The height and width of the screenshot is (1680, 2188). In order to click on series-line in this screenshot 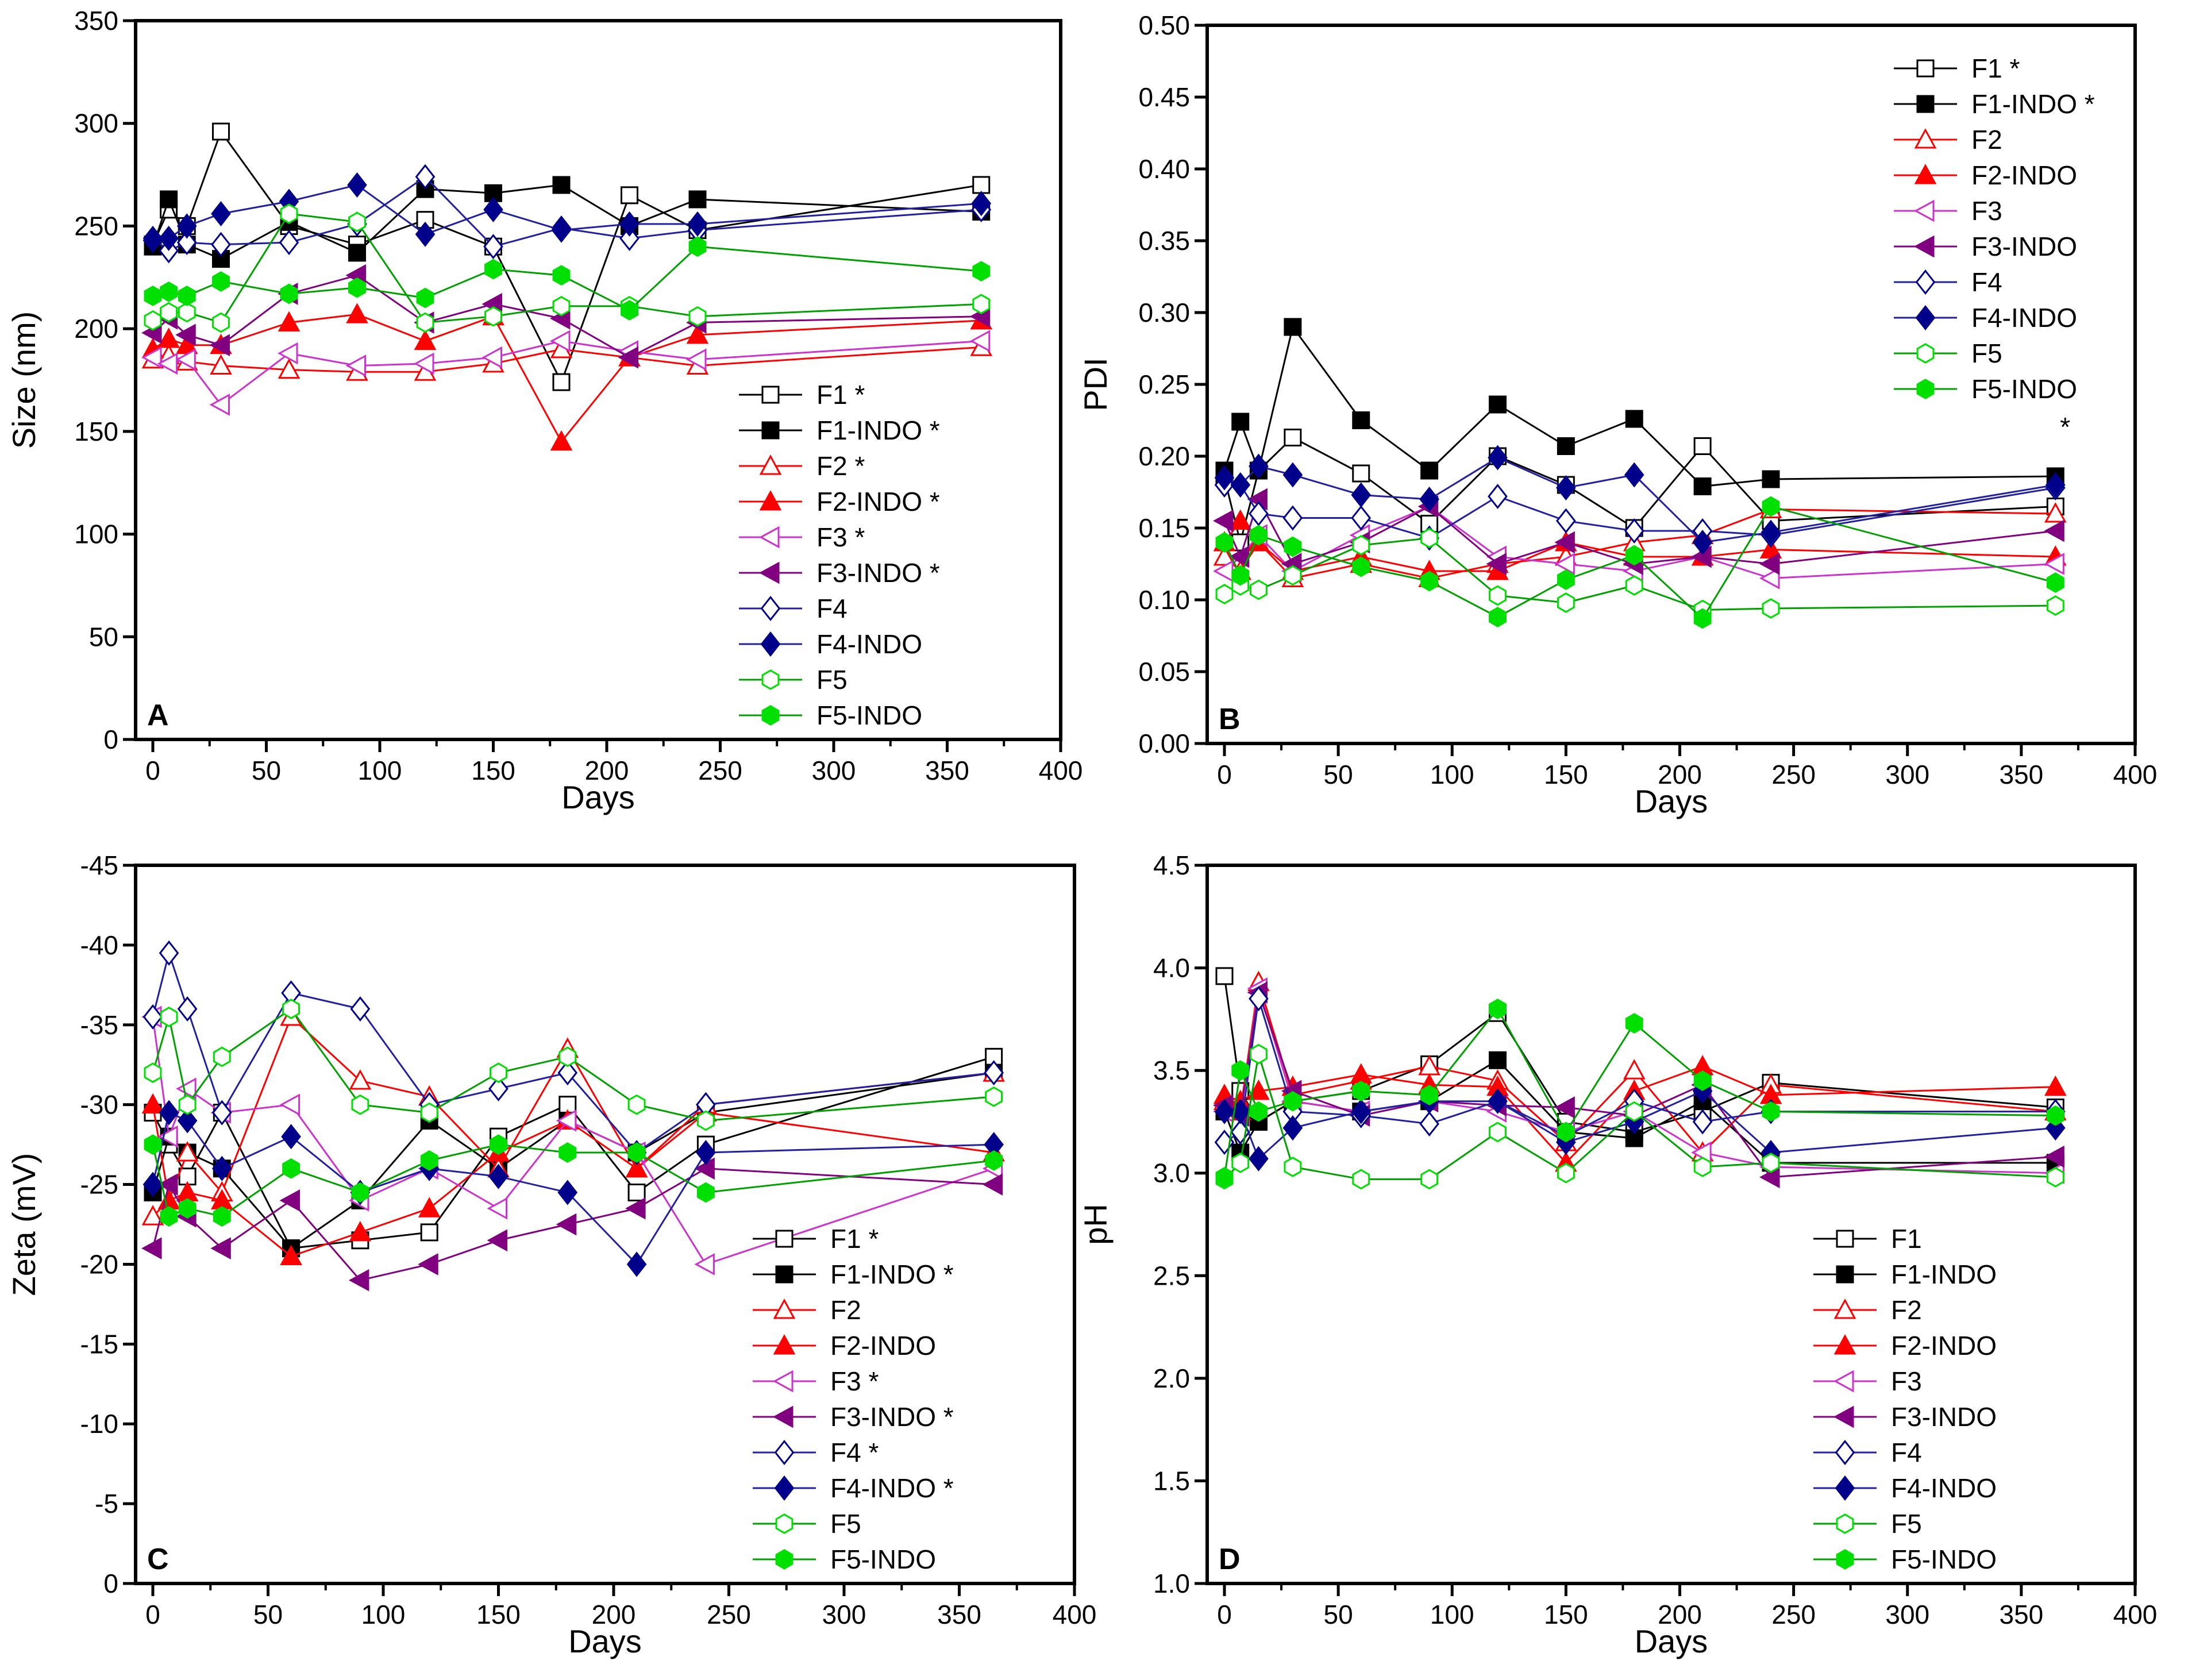, I will do `click(1639, 1117)`.